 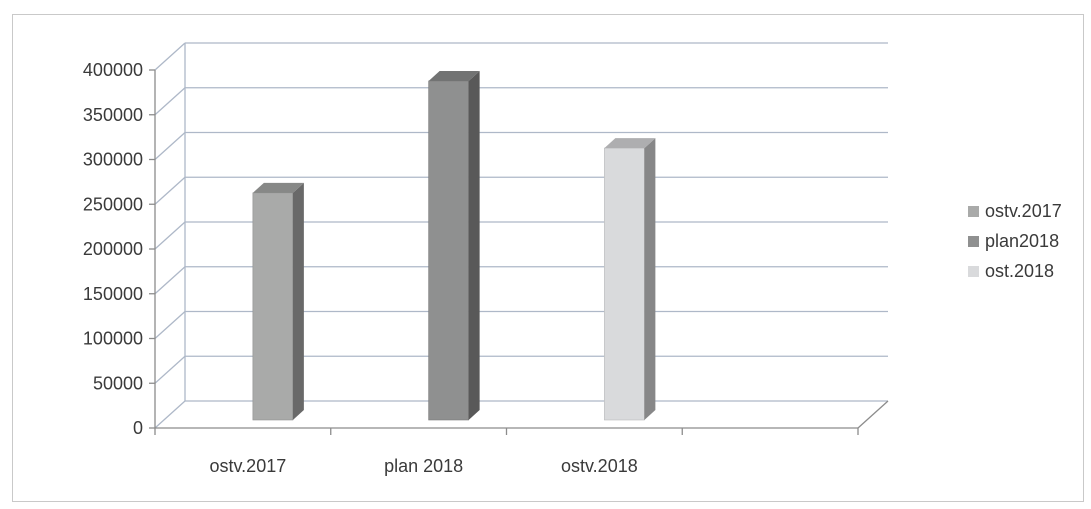 What do you see at coordinates (118, 383) in the screenshot?
I see `y-tick-label: 50000` at bounding box center [118, 383].